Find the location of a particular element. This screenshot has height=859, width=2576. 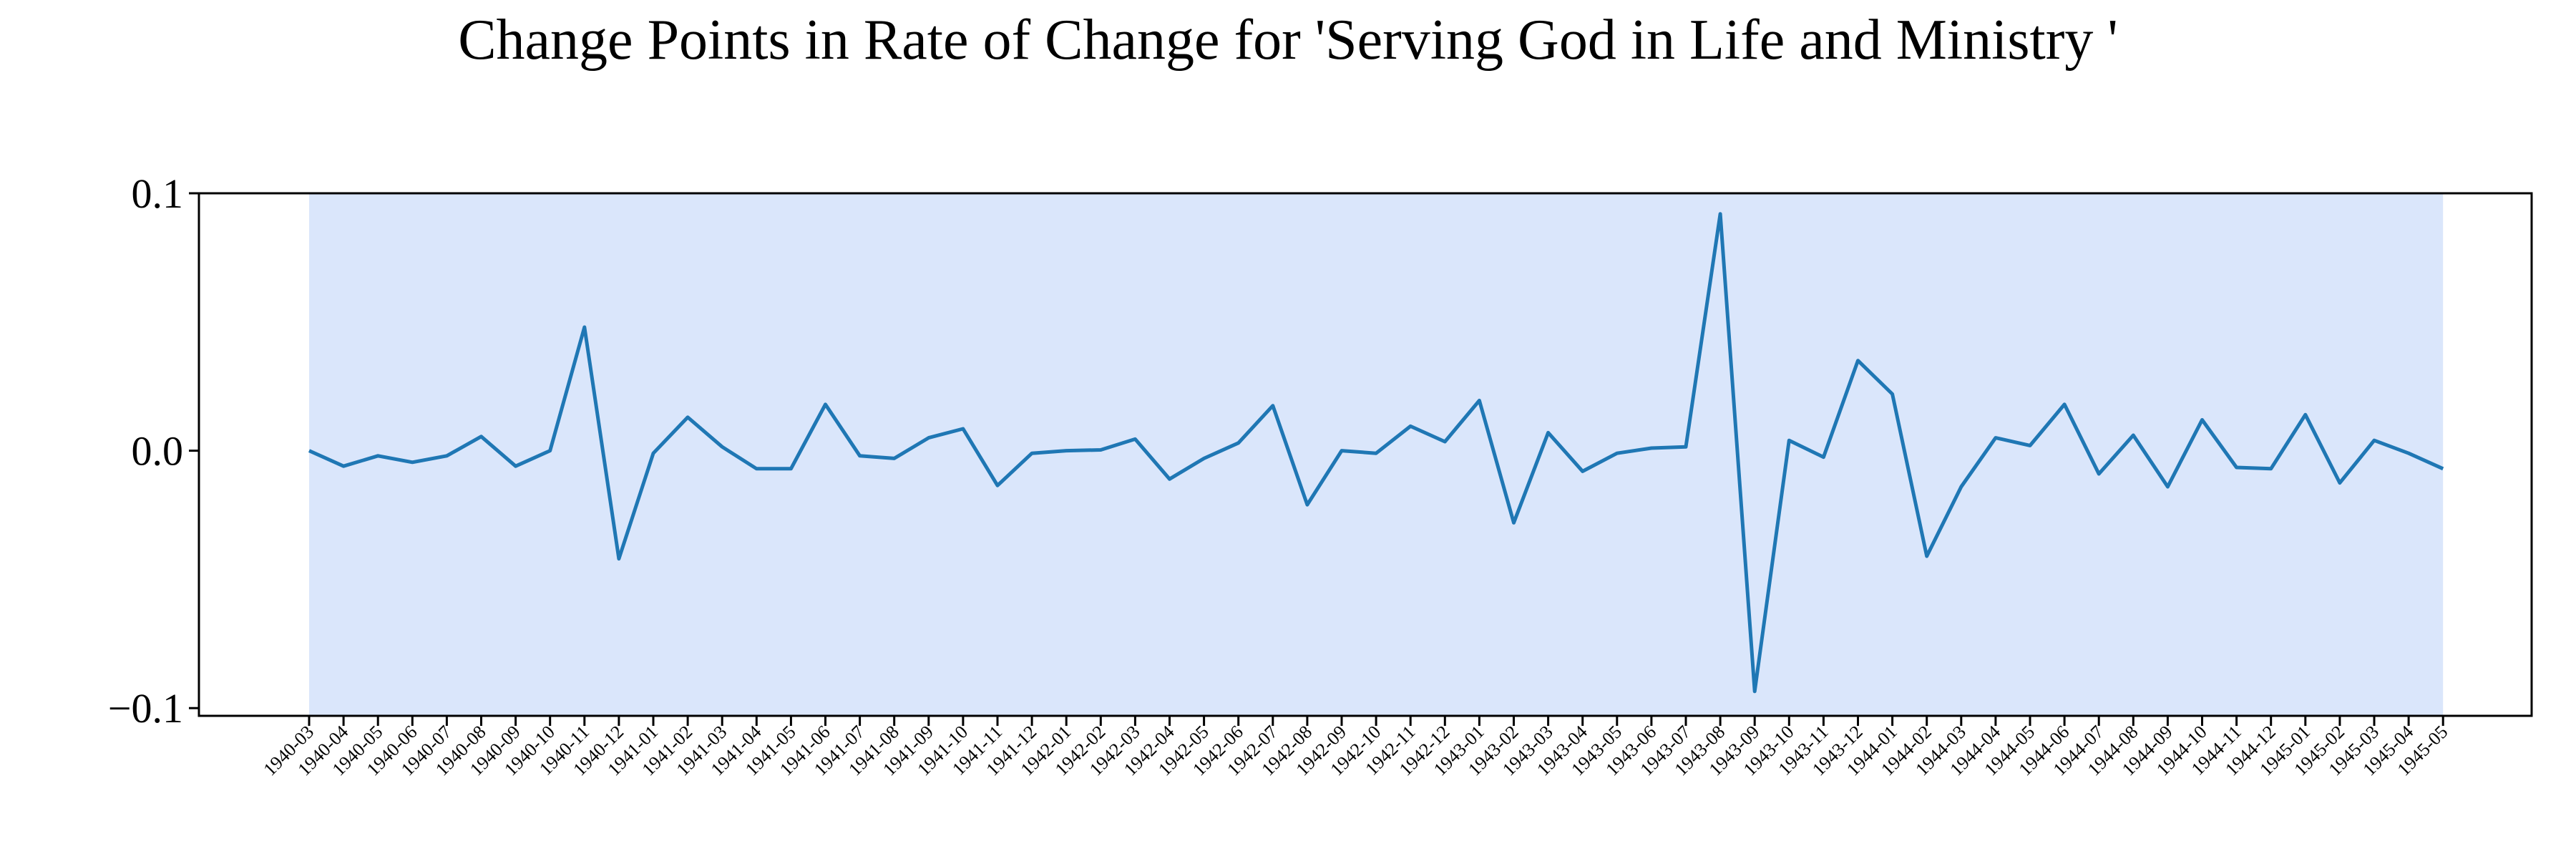

y-tick-label: 0.0 is located at coordinates (158, 451).